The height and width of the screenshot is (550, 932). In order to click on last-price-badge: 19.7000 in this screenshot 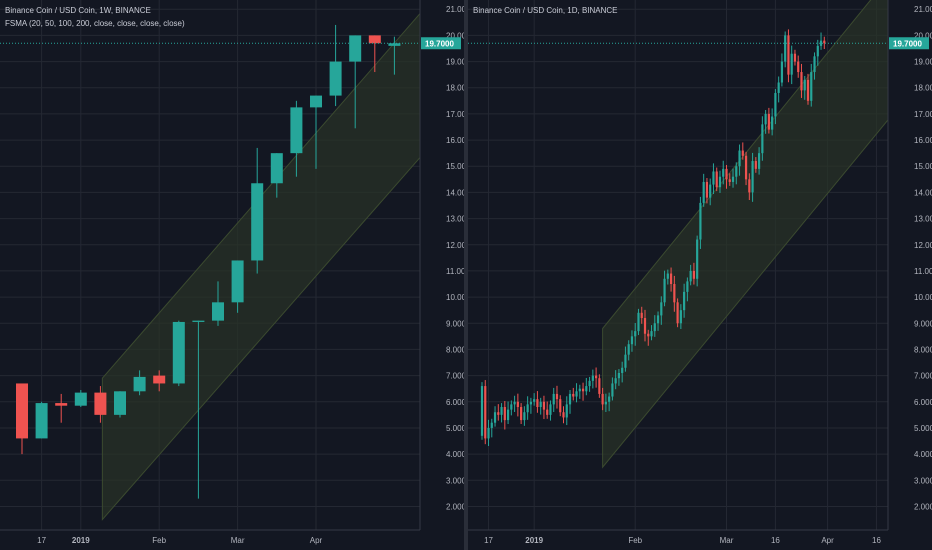, I will do `click(441, 43)`.